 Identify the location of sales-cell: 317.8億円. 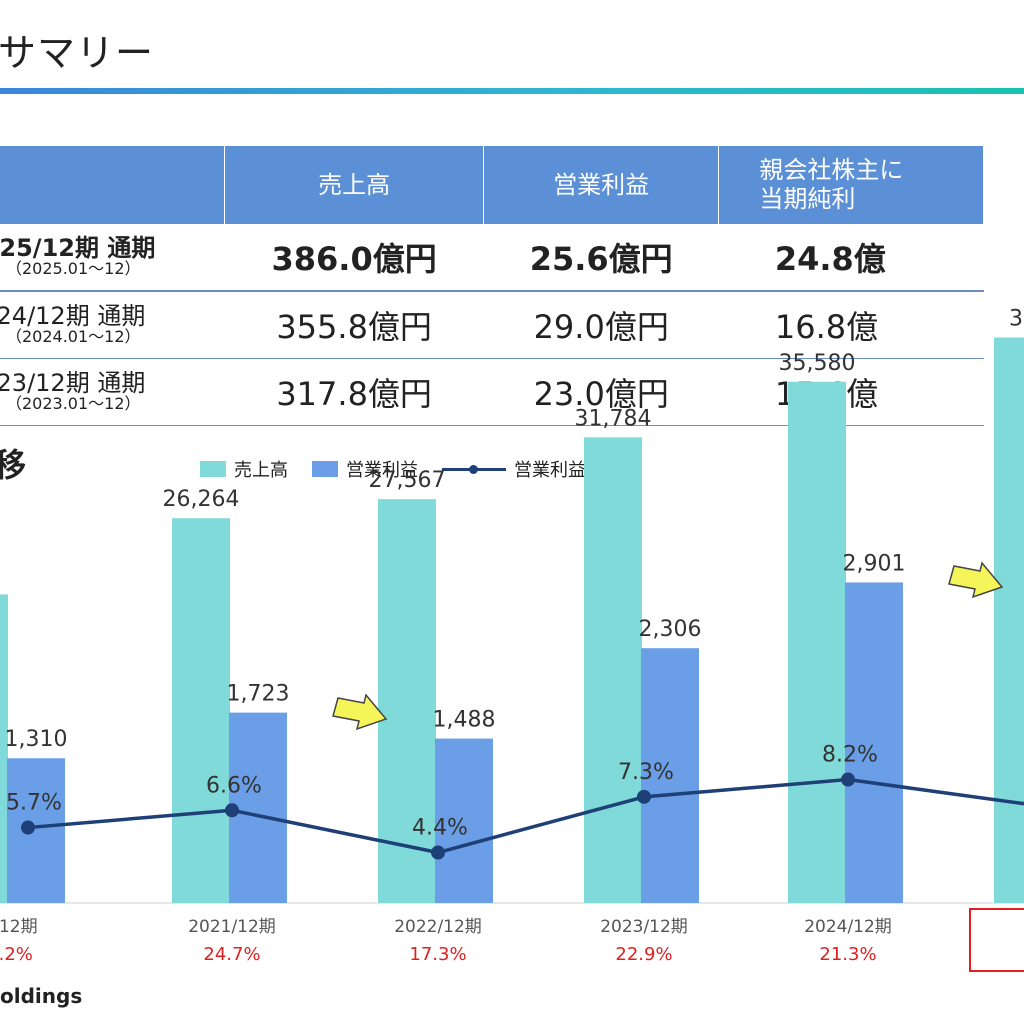
(354, 392).